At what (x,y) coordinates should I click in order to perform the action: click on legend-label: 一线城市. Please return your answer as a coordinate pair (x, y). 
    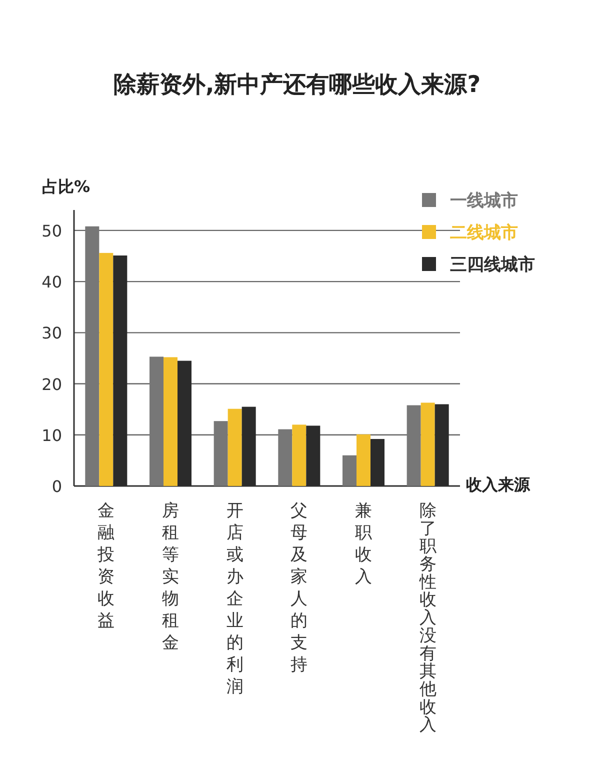
    Looking at the image, I should click on (484, 201).